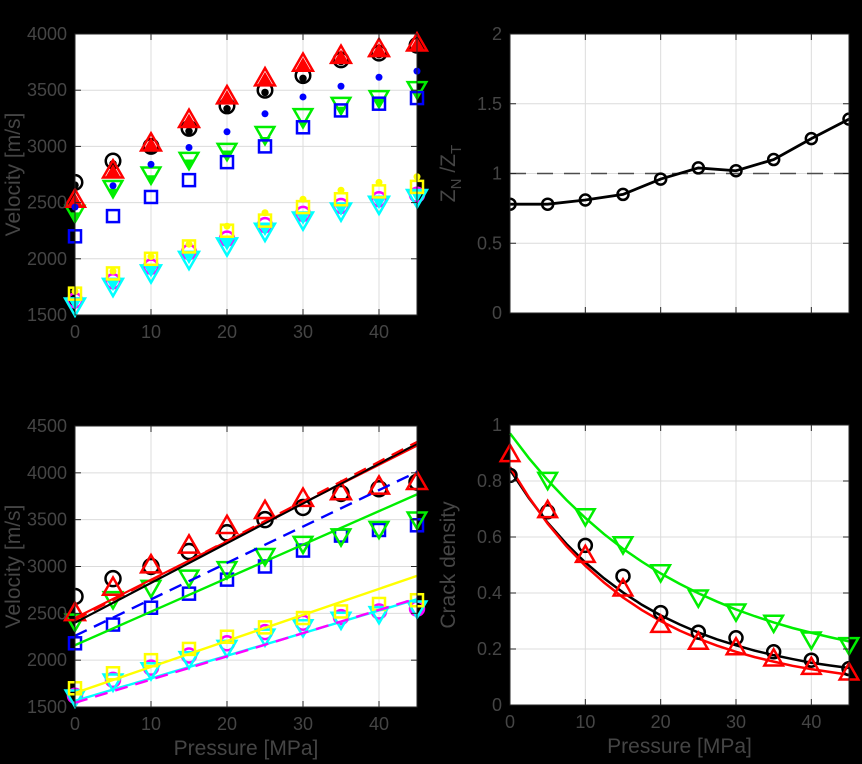 This screenshot has height=764, width=862. I want to click on y-tick-labels: 1500 2000 2500 3000 3500 4000, so click(47, 174).